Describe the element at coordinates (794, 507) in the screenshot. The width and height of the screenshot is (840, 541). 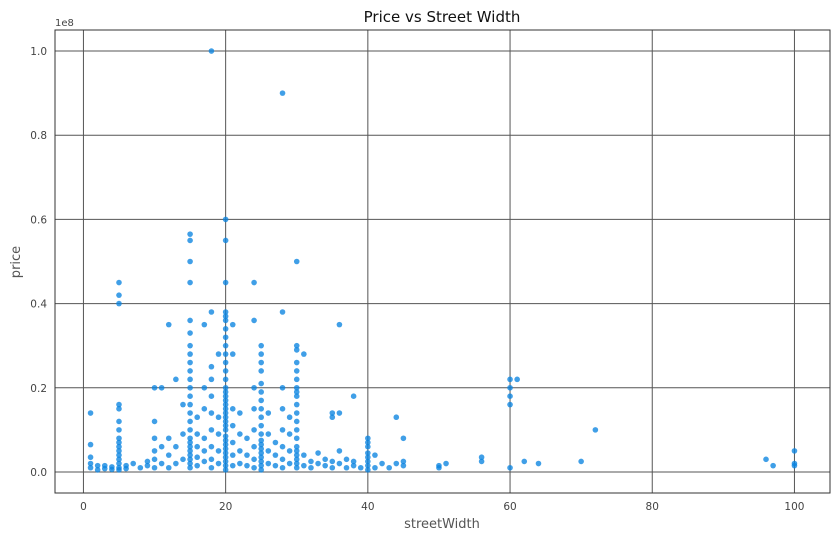
I see `x-tick-label: 100` at that location.